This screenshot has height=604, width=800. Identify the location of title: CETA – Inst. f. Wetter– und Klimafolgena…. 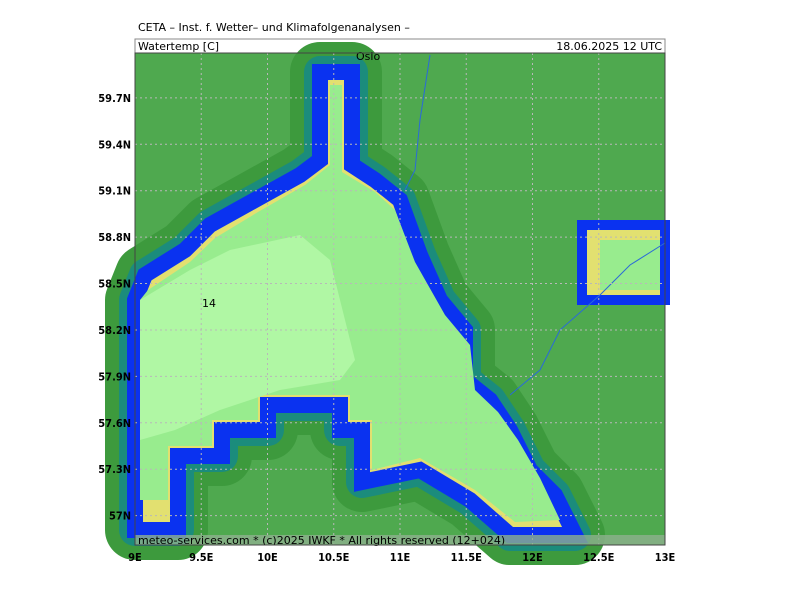
(274, 27).